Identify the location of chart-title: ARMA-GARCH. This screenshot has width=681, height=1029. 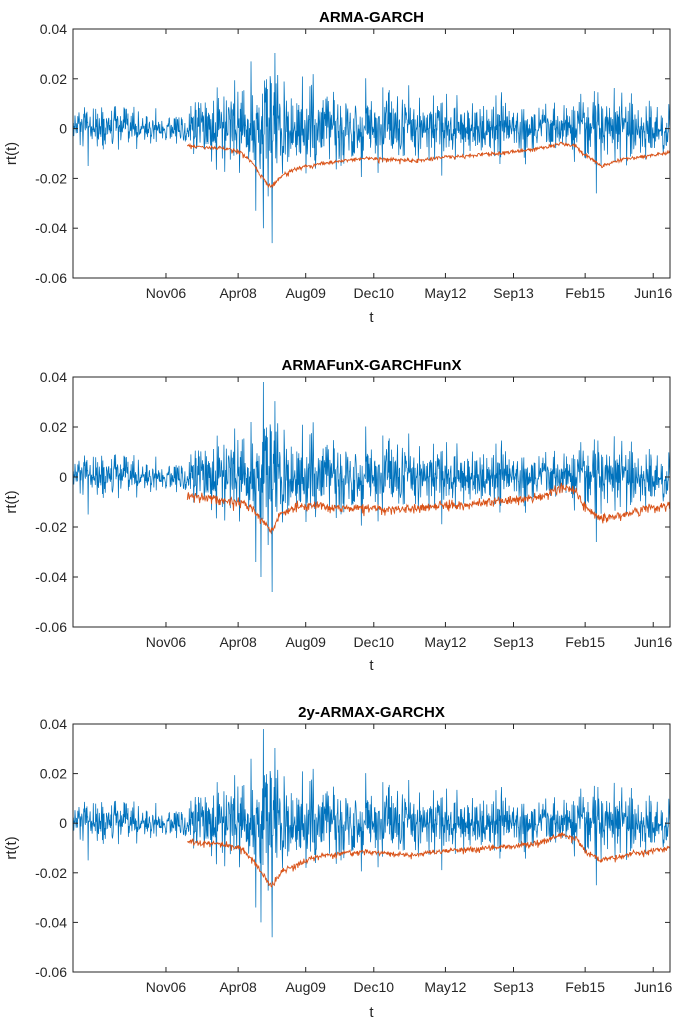
(371, 17).